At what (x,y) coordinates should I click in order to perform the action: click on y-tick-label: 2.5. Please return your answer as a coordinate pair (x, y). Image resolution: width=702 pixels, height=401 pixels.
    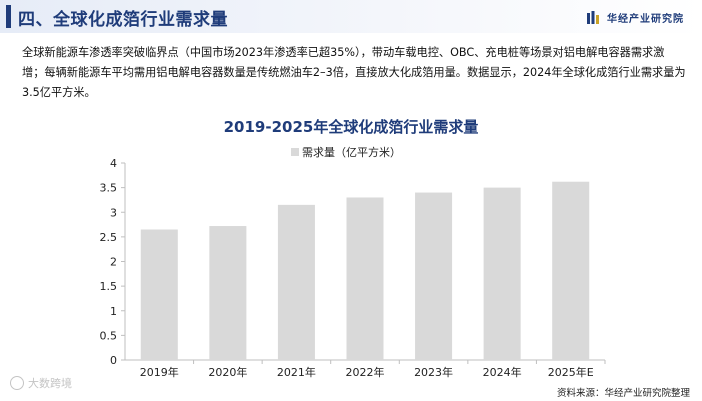
    Looking at the image, I should click on (109, 237).